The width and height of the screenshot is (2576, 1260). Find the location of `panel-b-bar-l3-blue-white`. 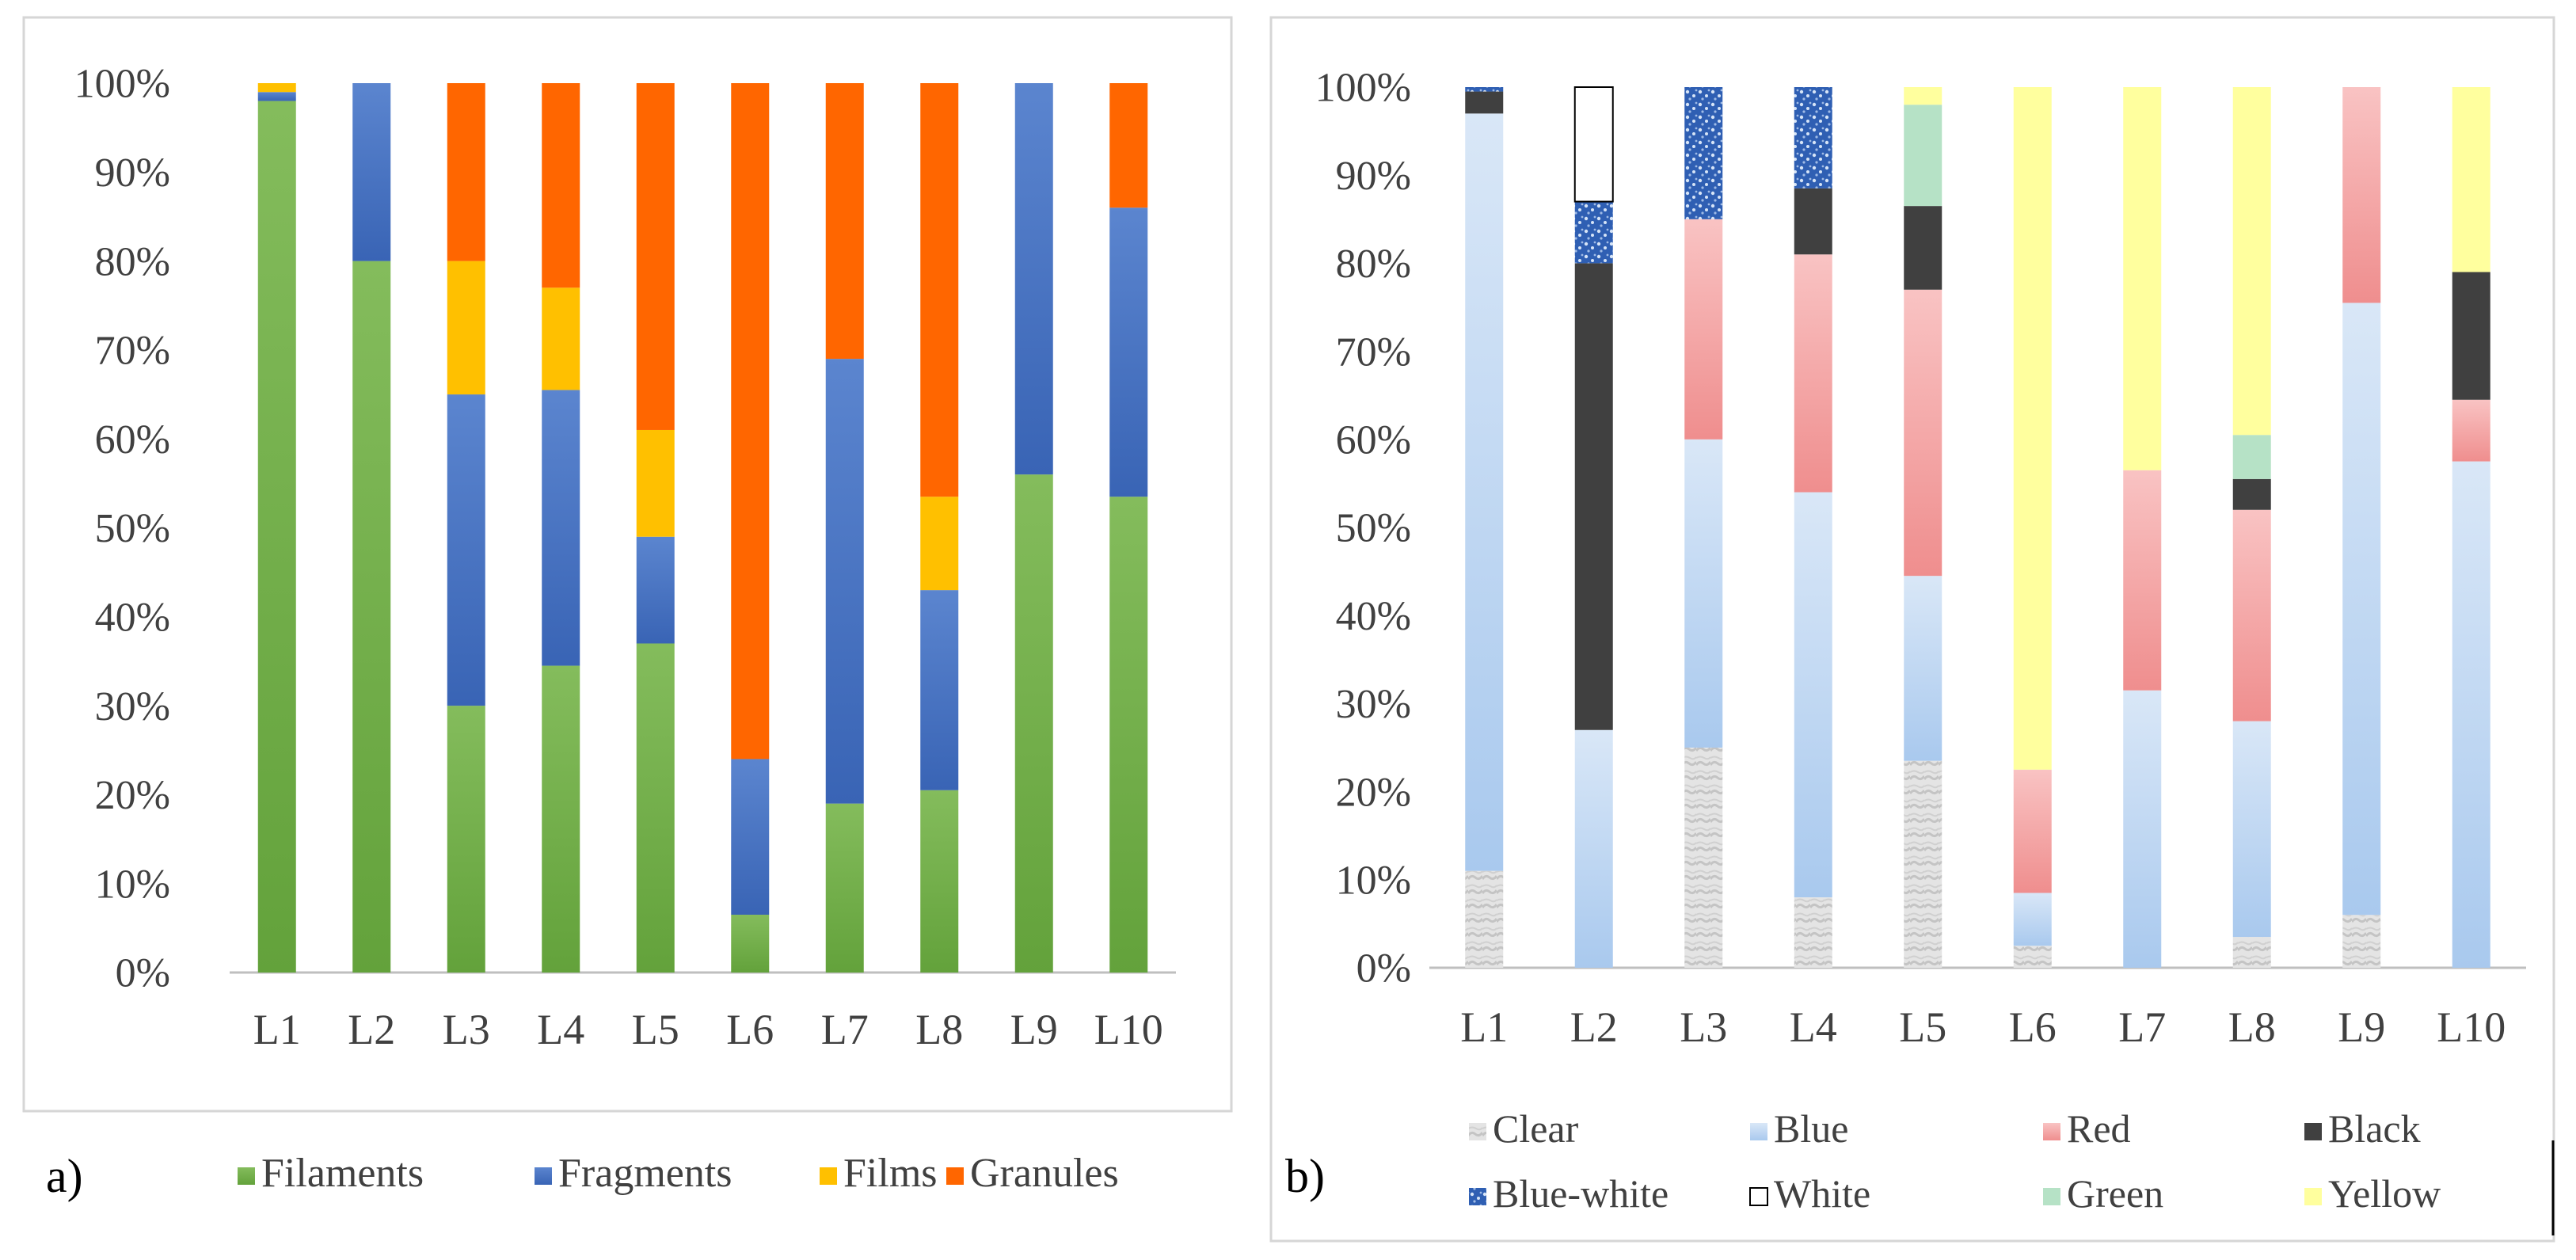

panel-b-bar-l3-blue-white is located at coordinates (1703, 153).